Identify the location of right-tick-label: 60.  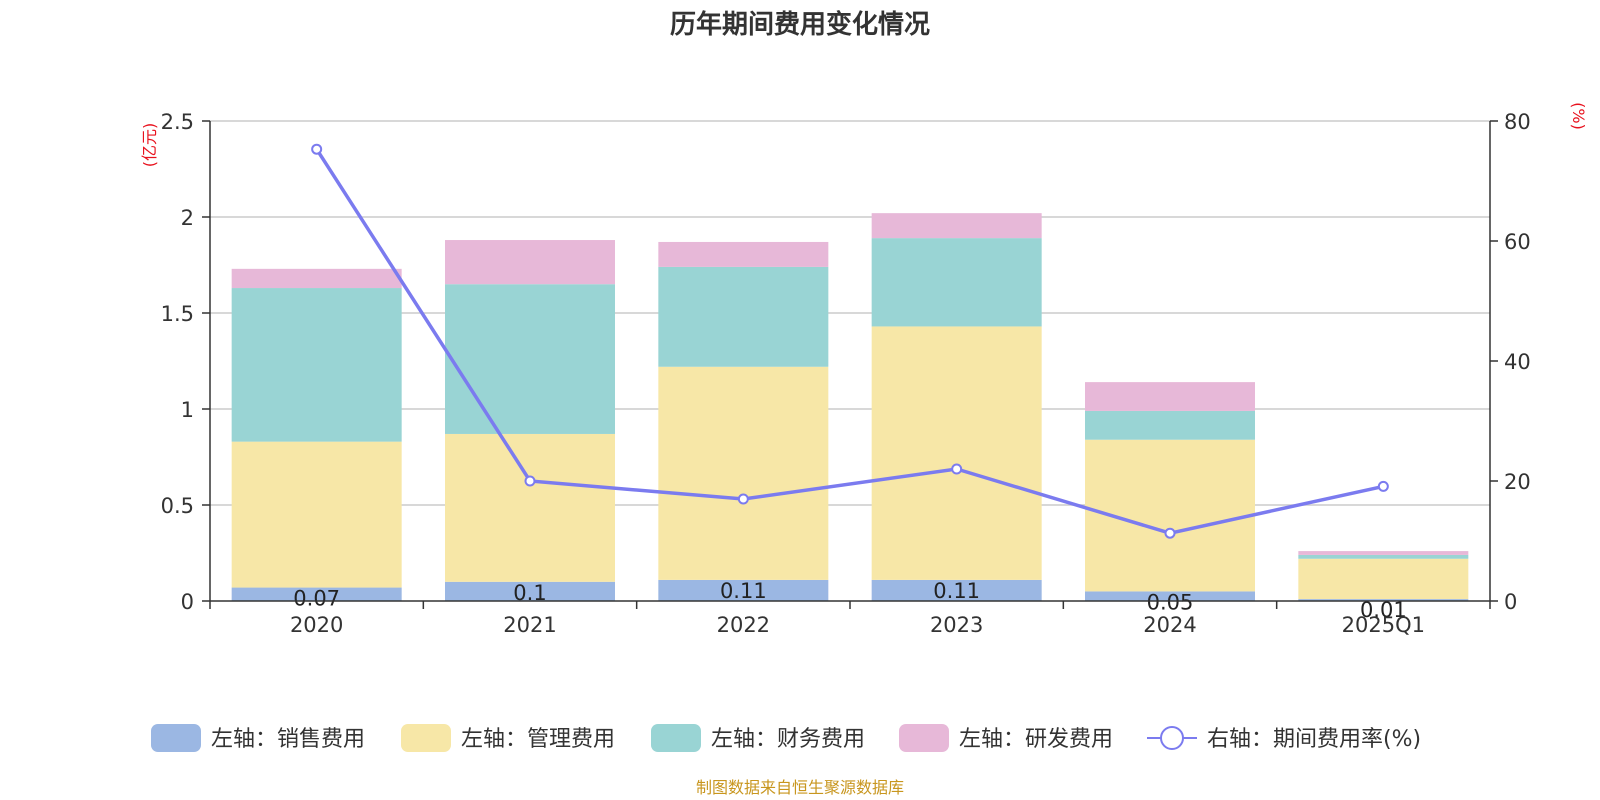
(1517, 242).